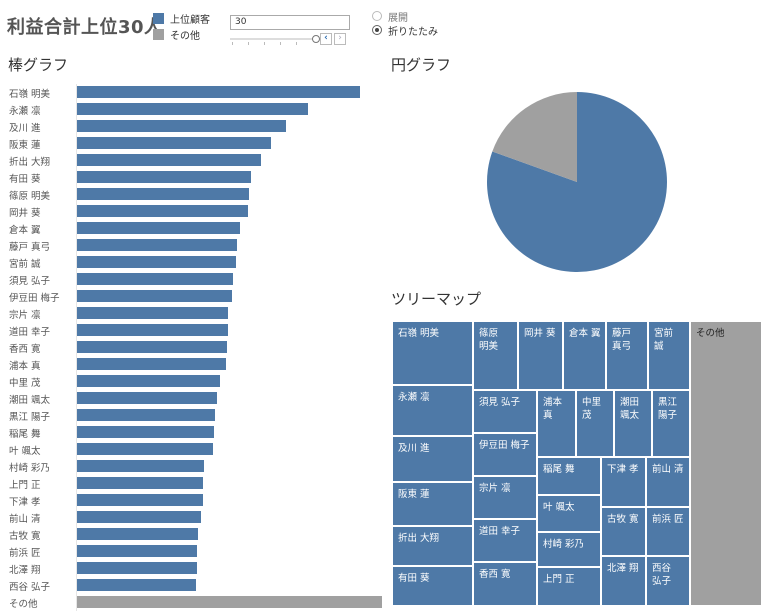 This screenshot has height=613, width=768. What do you see at coordinates (432, 353) in the screenshot?
I see `treemap-tile: 石嶺 明美` at bounding box center [432, 353].